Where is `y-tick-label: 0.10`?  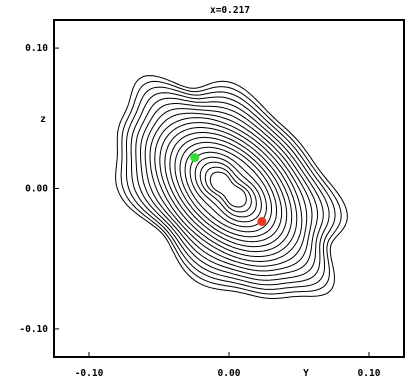 y-tick-label: 0.10 is located at coordinates (36, 48).